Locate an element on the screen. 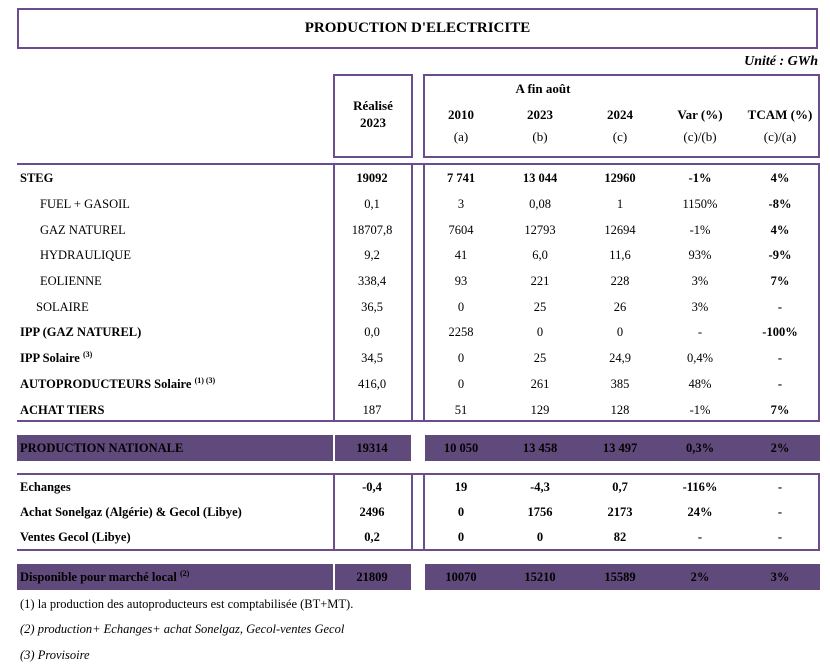  cell-r: 9,2 is located at coordinates (372, 255).